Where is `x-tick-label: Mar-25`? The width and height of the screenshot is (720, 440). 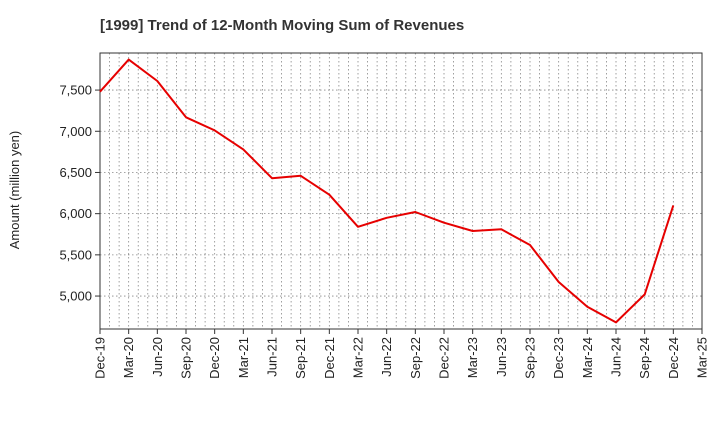 x-tick-label: Mar-25 is located at coordinates (702, 357).